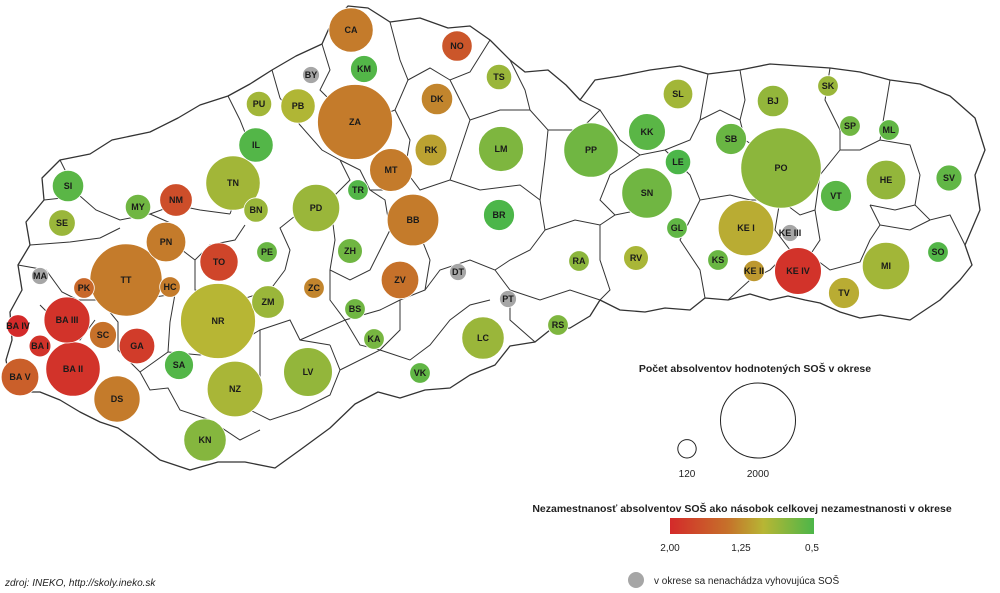  I want to click on district-circle-il, so click(256, 145).